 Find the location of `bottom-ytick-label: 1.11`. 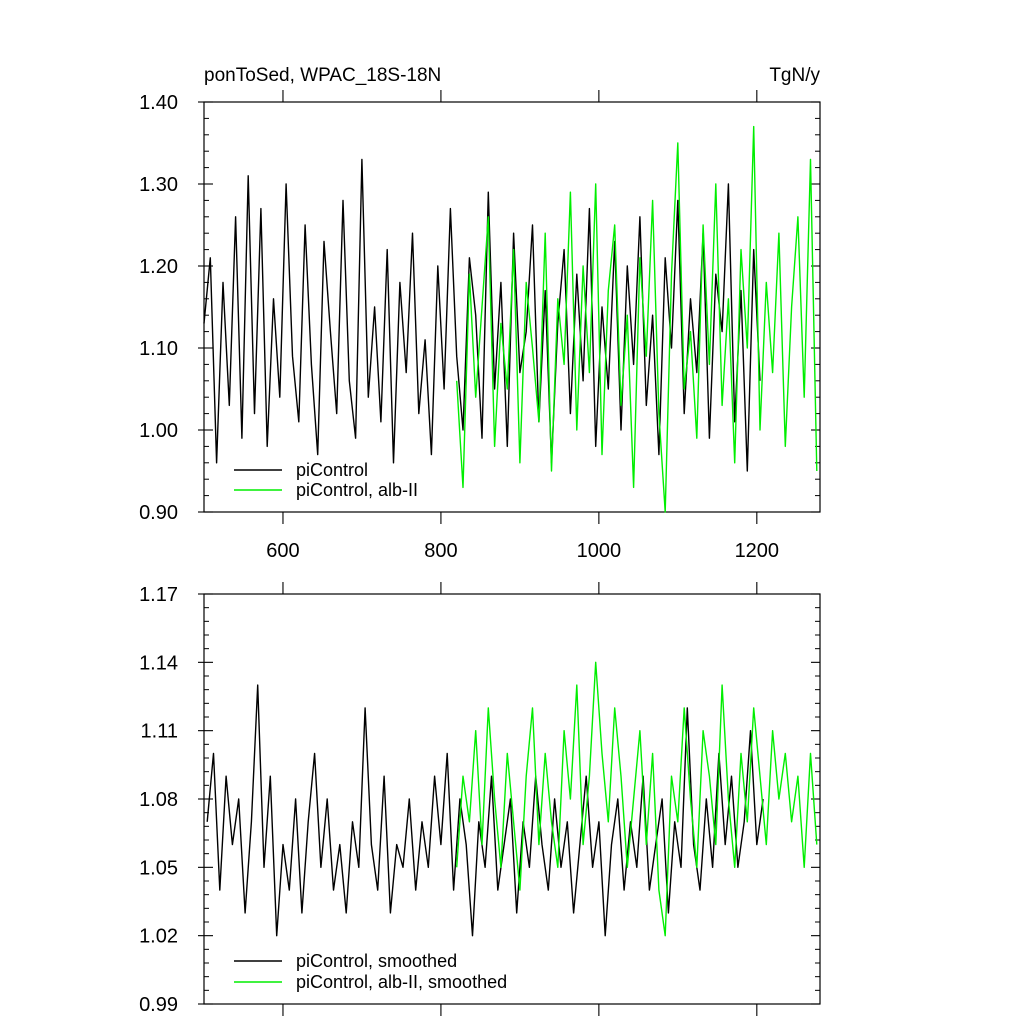

bottom-ytick-label: 1.11 is located at coordinates (159, 732).